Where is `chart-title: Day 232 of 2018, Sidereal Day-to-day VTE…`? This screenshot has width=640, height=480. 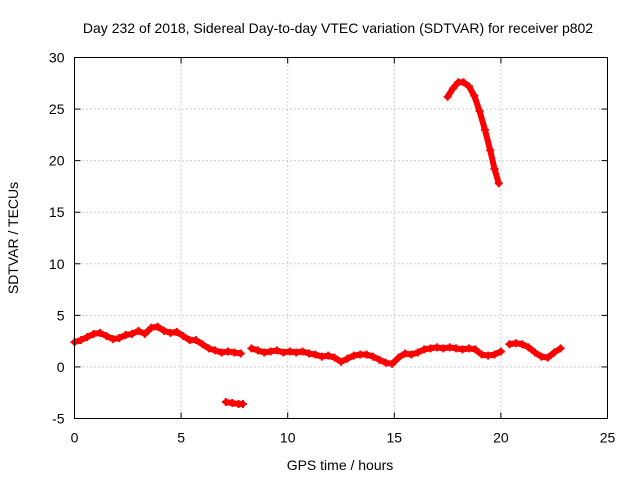
chart-title: Day 232 of 2018, Sidereal Day-to-day VTE… is located at coordinates (338, 28).